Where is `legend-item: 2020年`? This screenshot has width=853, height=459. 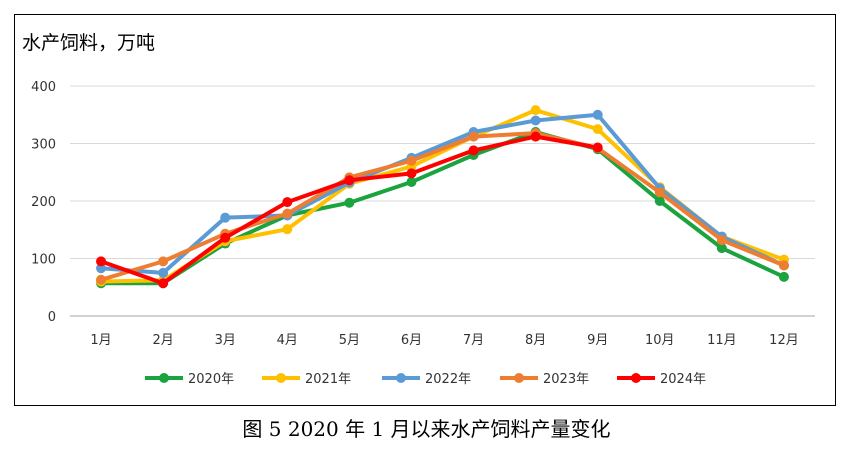 legend-item: 2020年 is located at coordinates (189, 379).